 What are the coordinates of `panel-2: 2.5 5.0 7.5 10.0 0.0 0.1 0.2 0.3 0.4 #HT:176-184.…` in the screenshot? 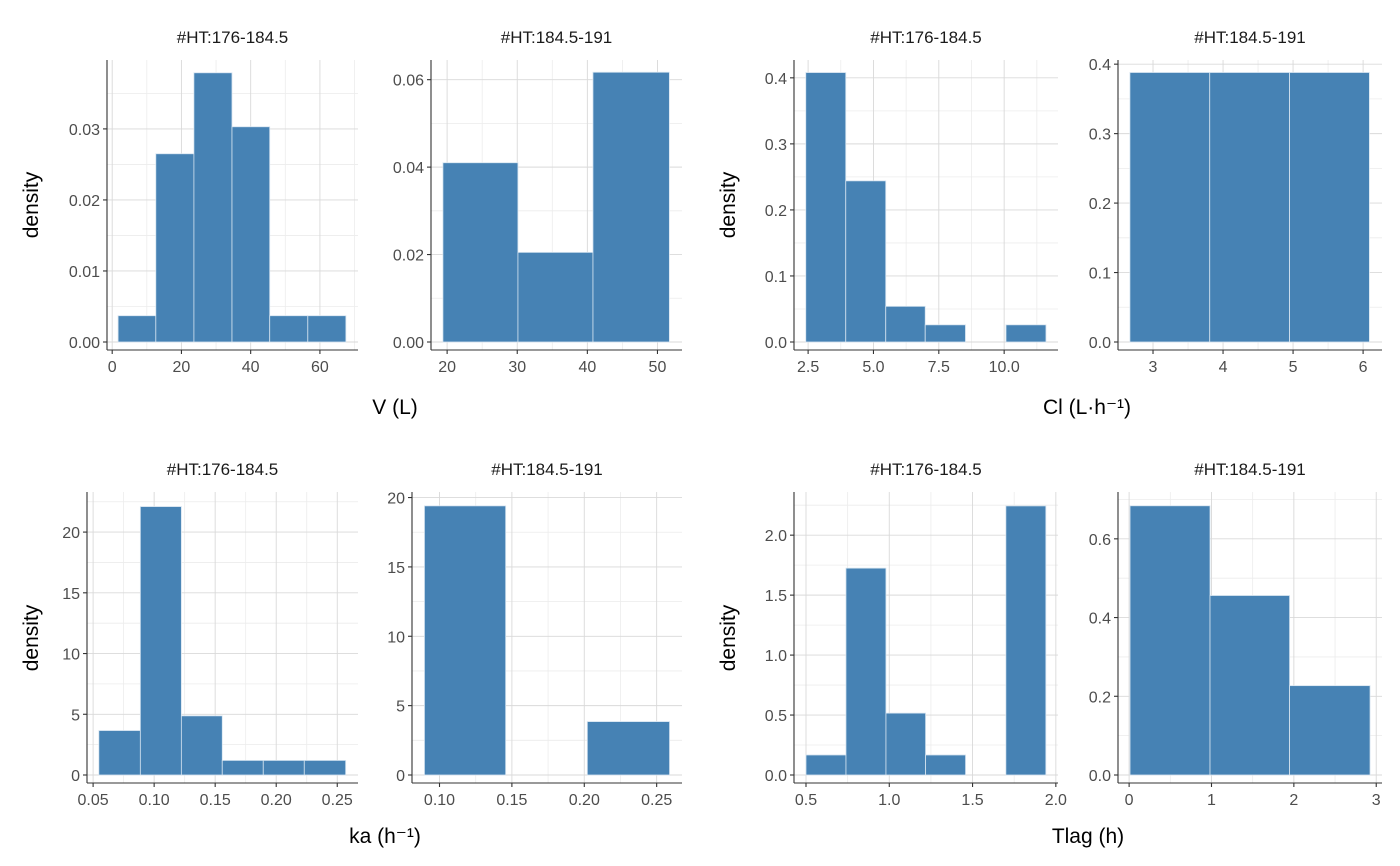 It's located at (911, 202).